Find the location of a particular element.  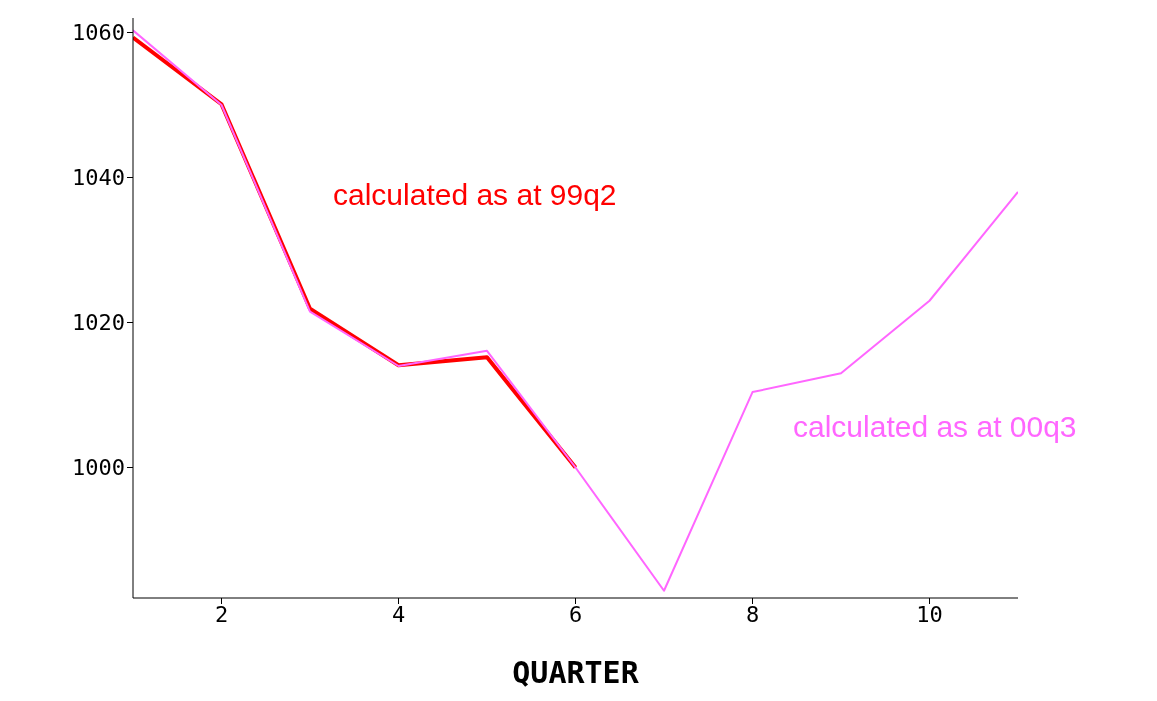

series-label: calculated as at 00q3 is located at coordinates (935, 427).